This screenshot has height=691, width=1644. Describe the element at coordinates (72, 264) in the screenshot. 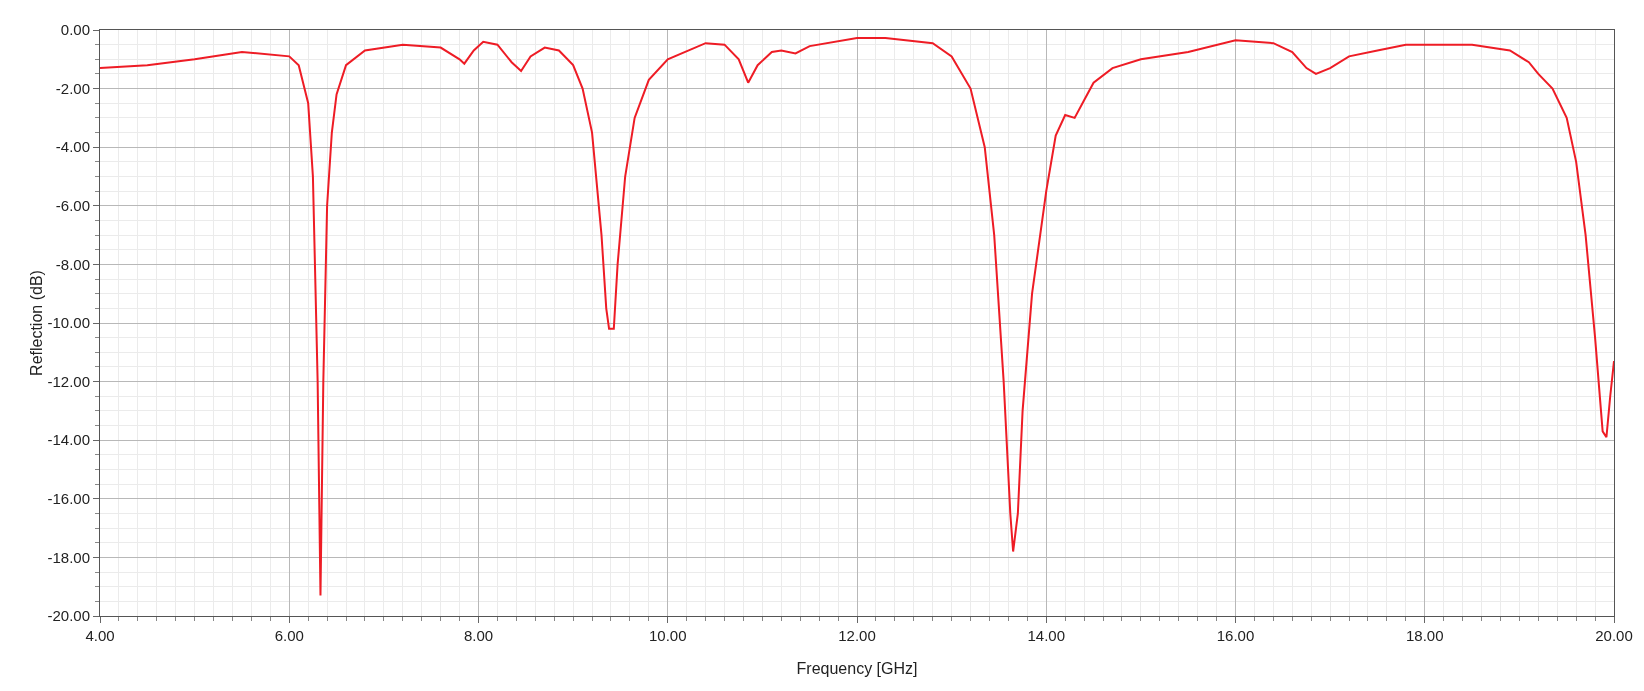

I see `y-tick-label: -8.00` at that location.